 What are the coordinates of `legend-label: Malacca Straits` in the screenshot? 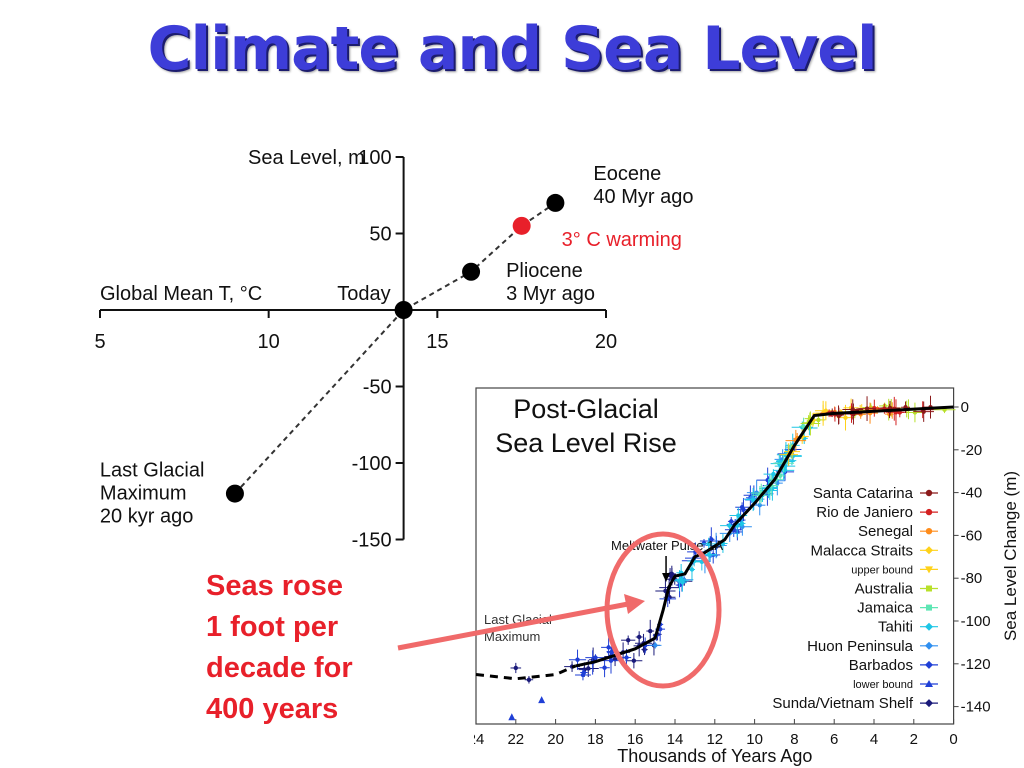 It's located at (861, 550).